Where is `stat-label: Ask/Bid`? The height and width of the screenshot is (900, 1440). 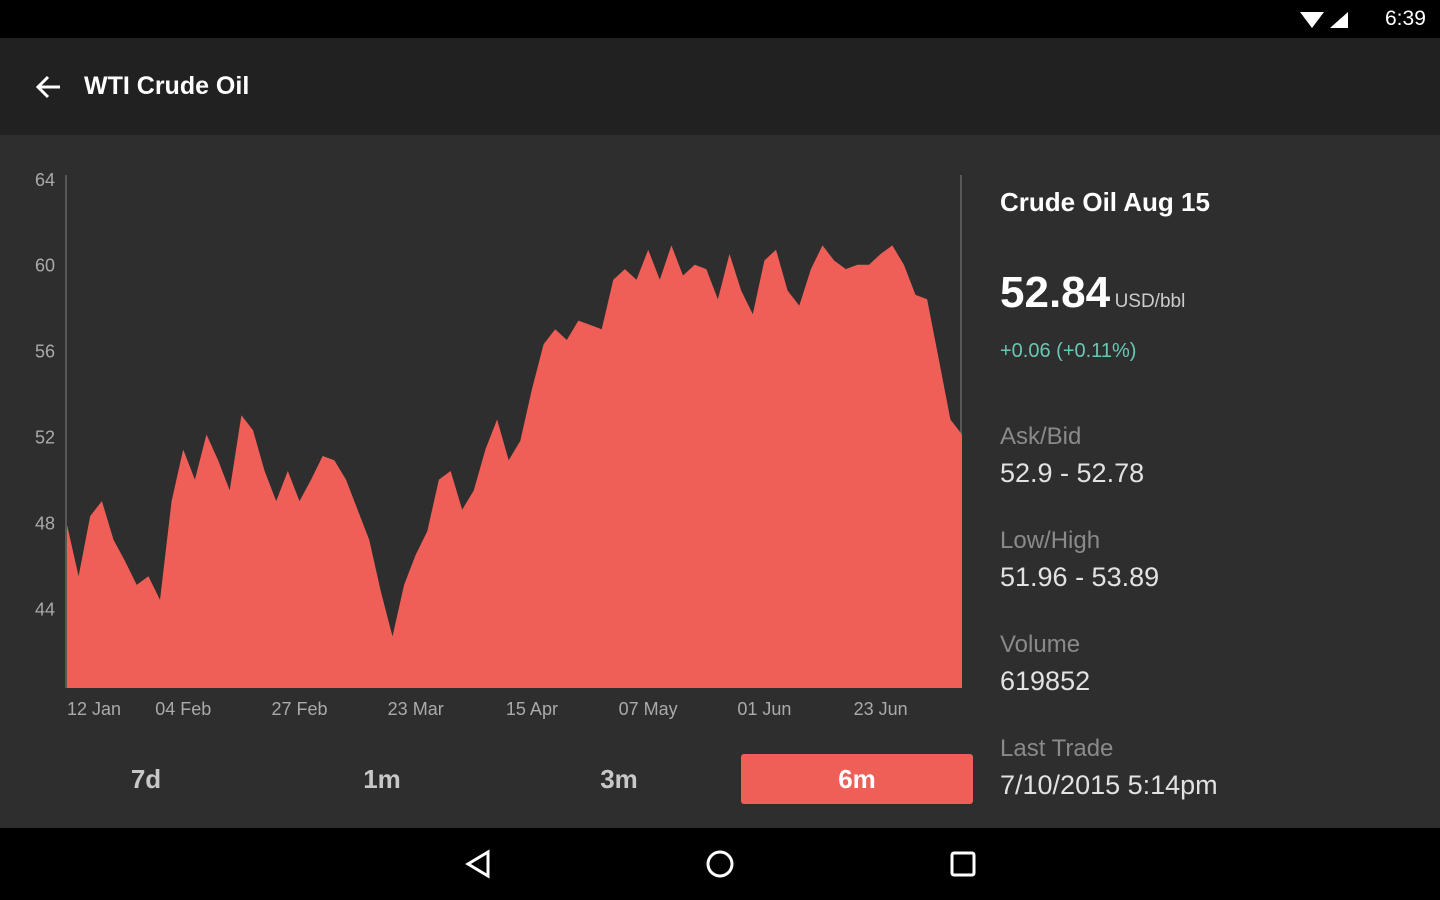
stat-label: Ask/Bid is located at coordinates (1041, 436).